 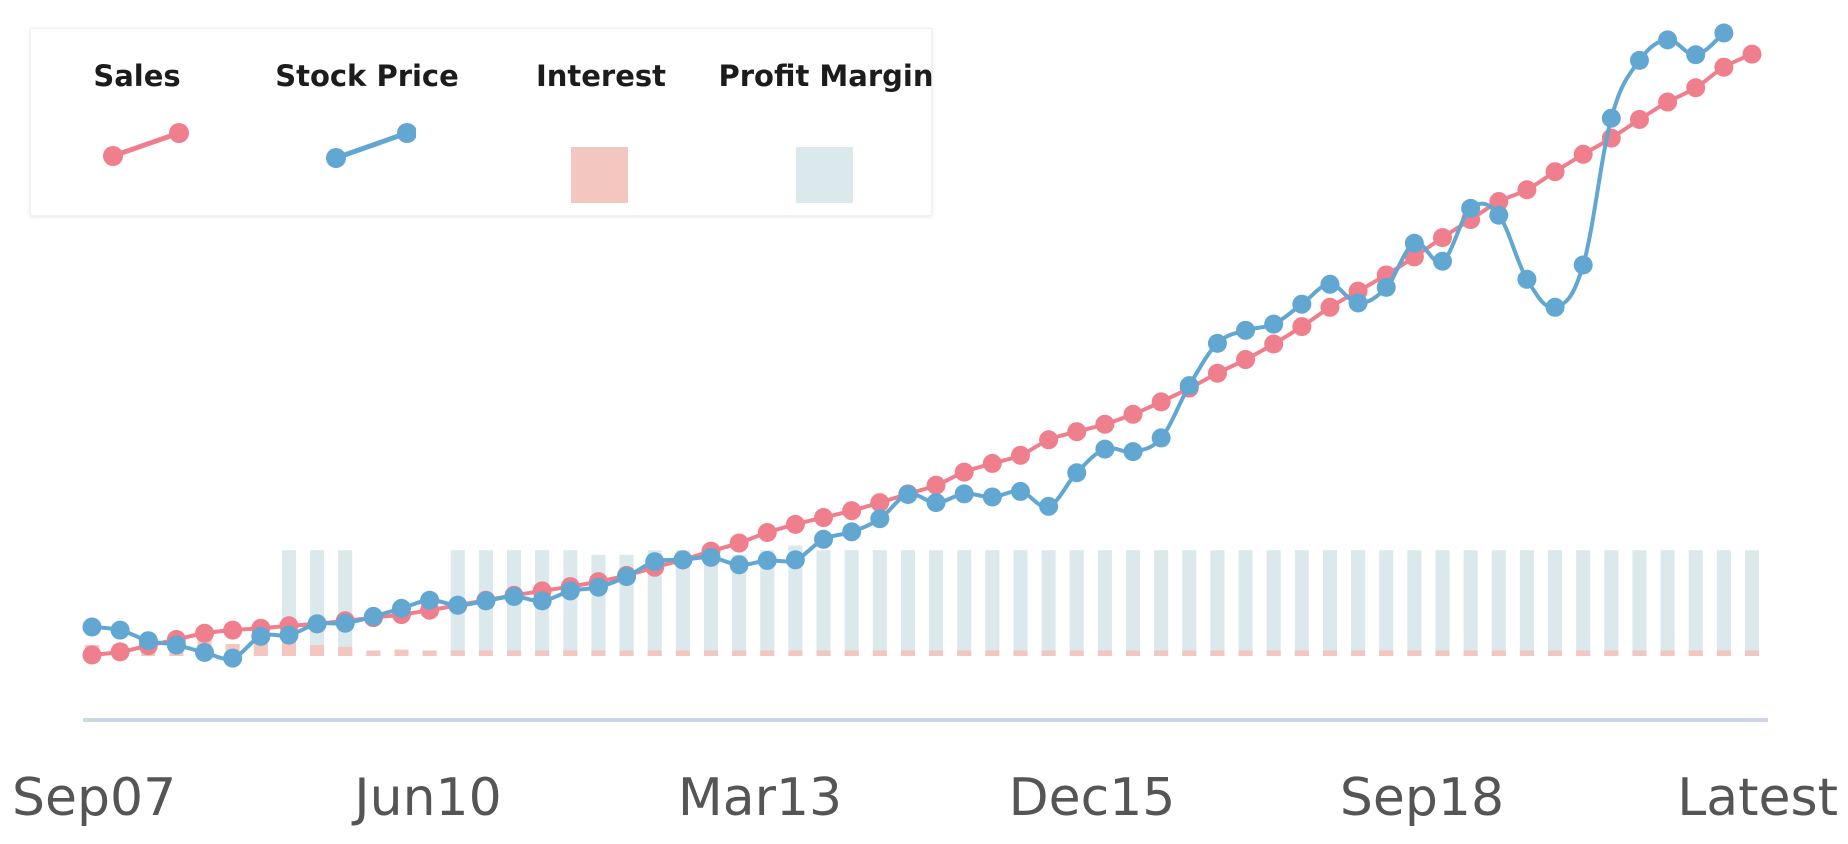 What do you see at coordinates (1422, 798) in the screenshot?
I see `x-tick-label: Sep18` at bounding box center [1422, 798].